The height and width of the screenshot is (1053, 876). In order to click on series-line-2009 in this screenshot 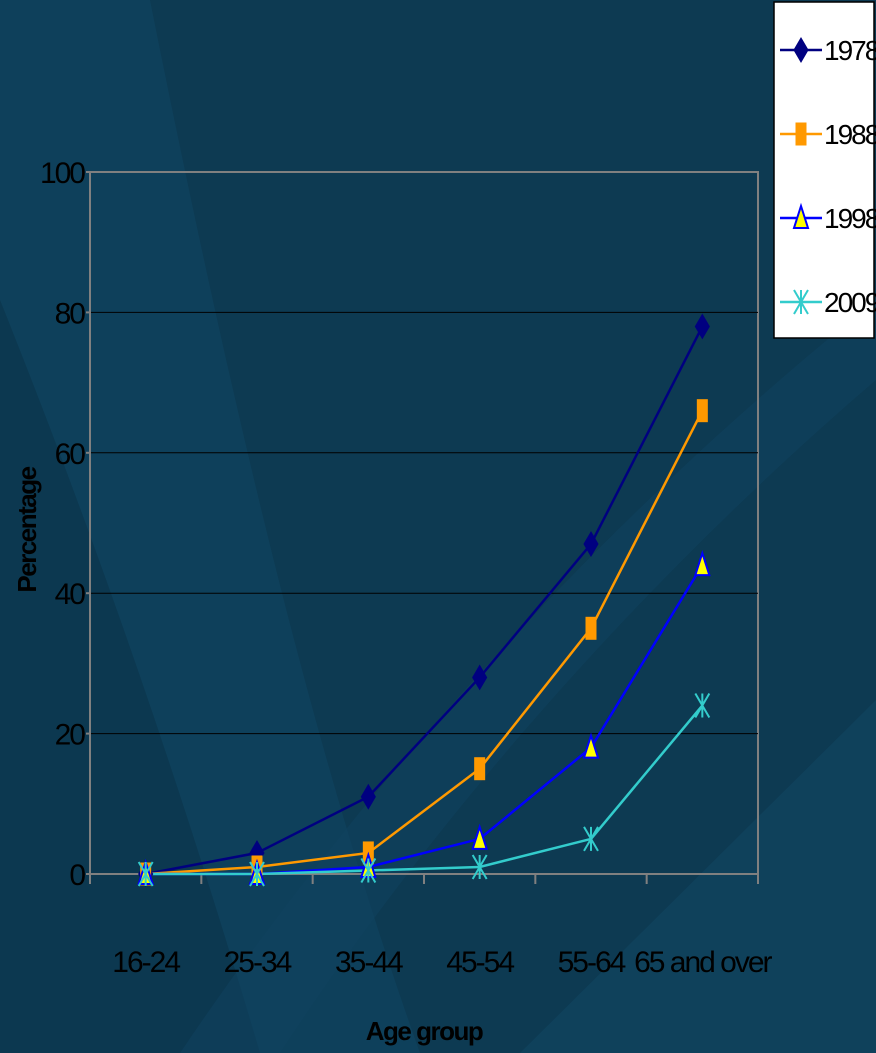, I will do `click(424, 790)`.